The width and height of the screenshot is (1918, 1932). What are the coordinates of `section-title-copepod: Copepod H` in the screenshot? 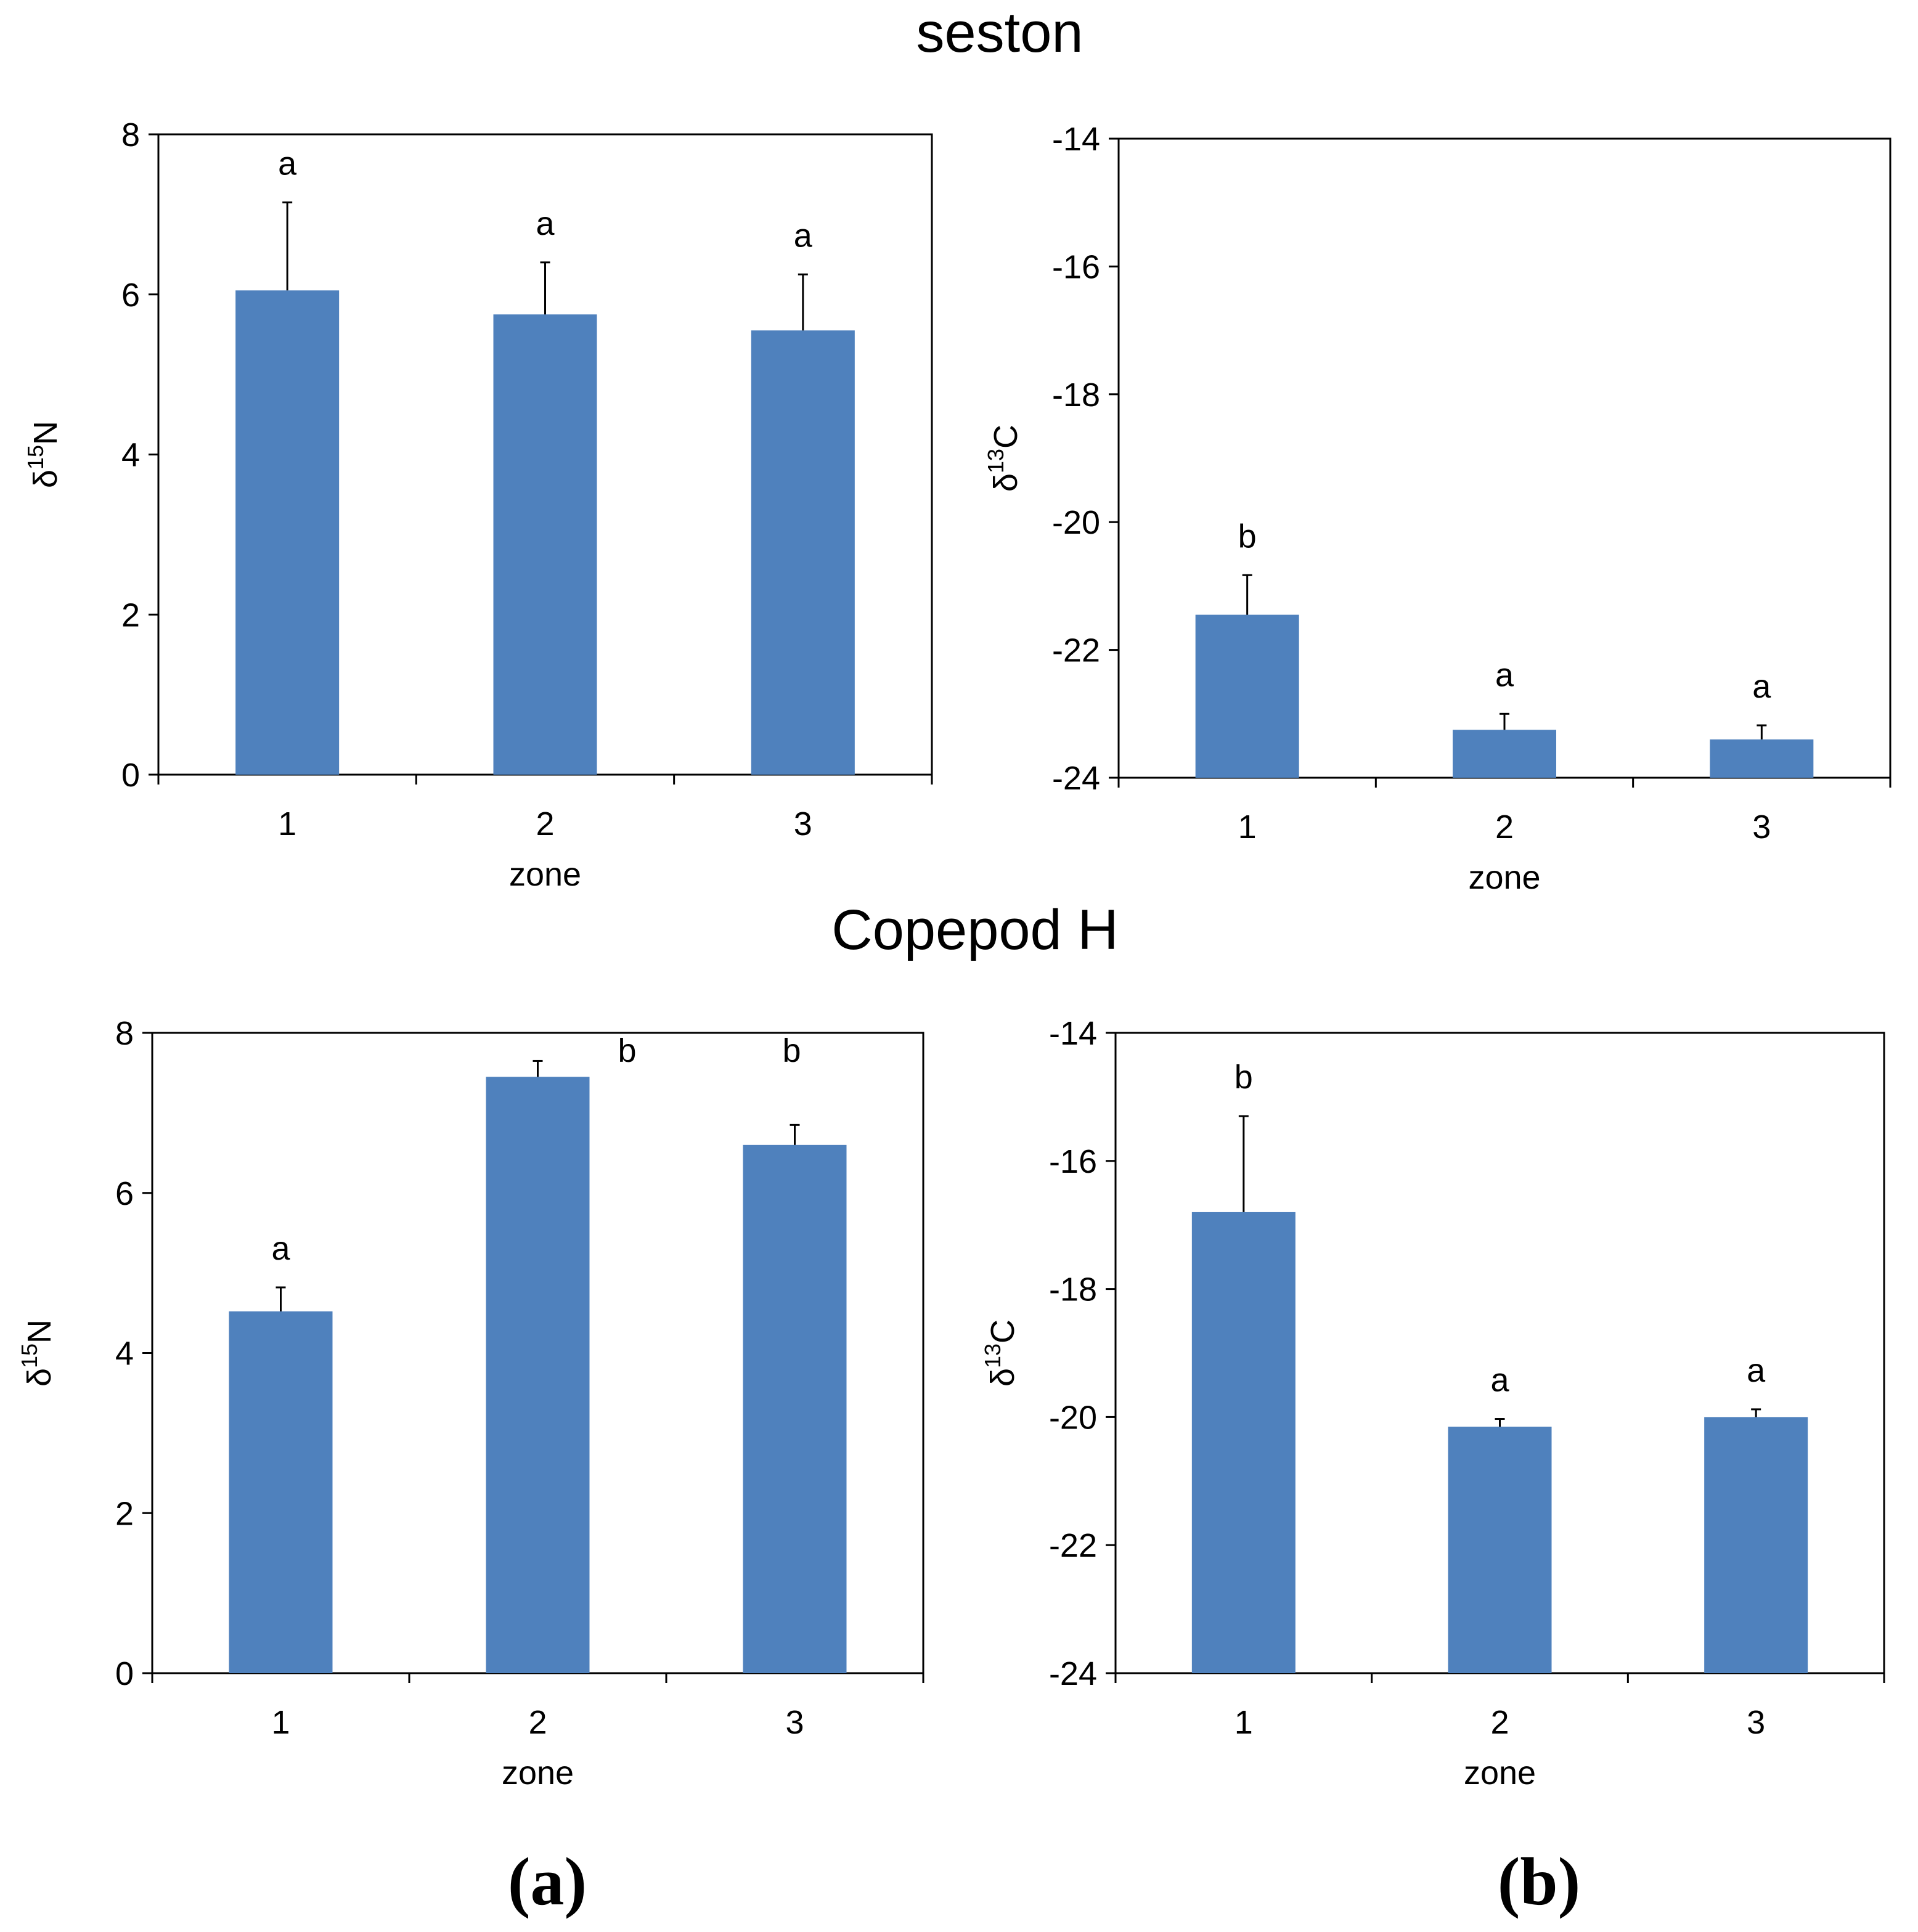 It's located at (974, 930).